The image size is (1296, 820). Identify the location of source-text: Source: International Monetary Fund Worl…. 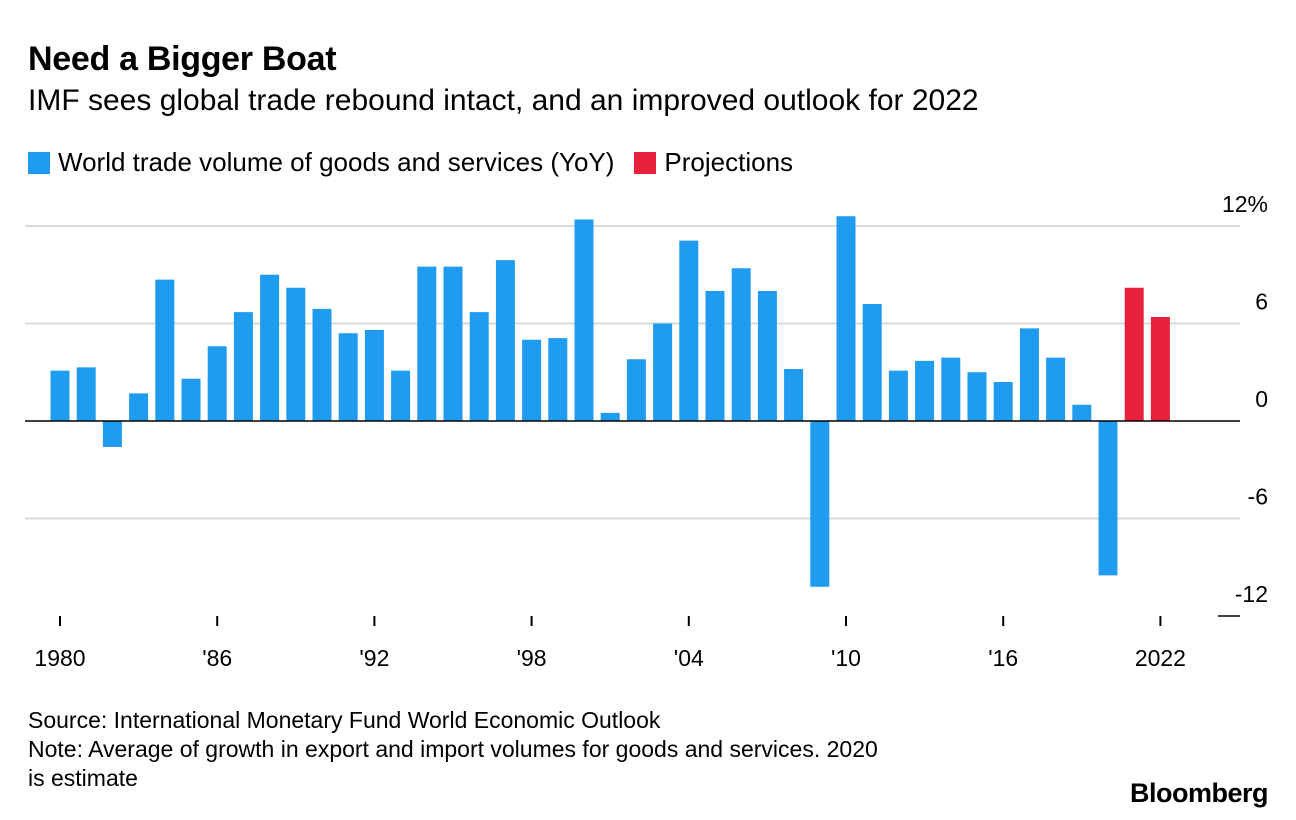
(344, 720).